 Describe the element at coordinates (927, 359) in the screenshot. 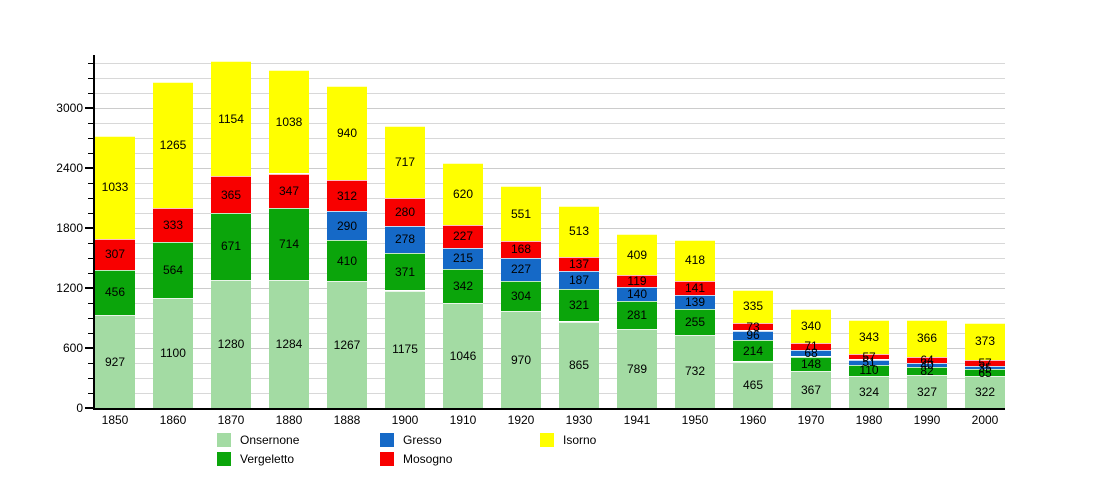

I see `segment-value-label: 64` at that location.